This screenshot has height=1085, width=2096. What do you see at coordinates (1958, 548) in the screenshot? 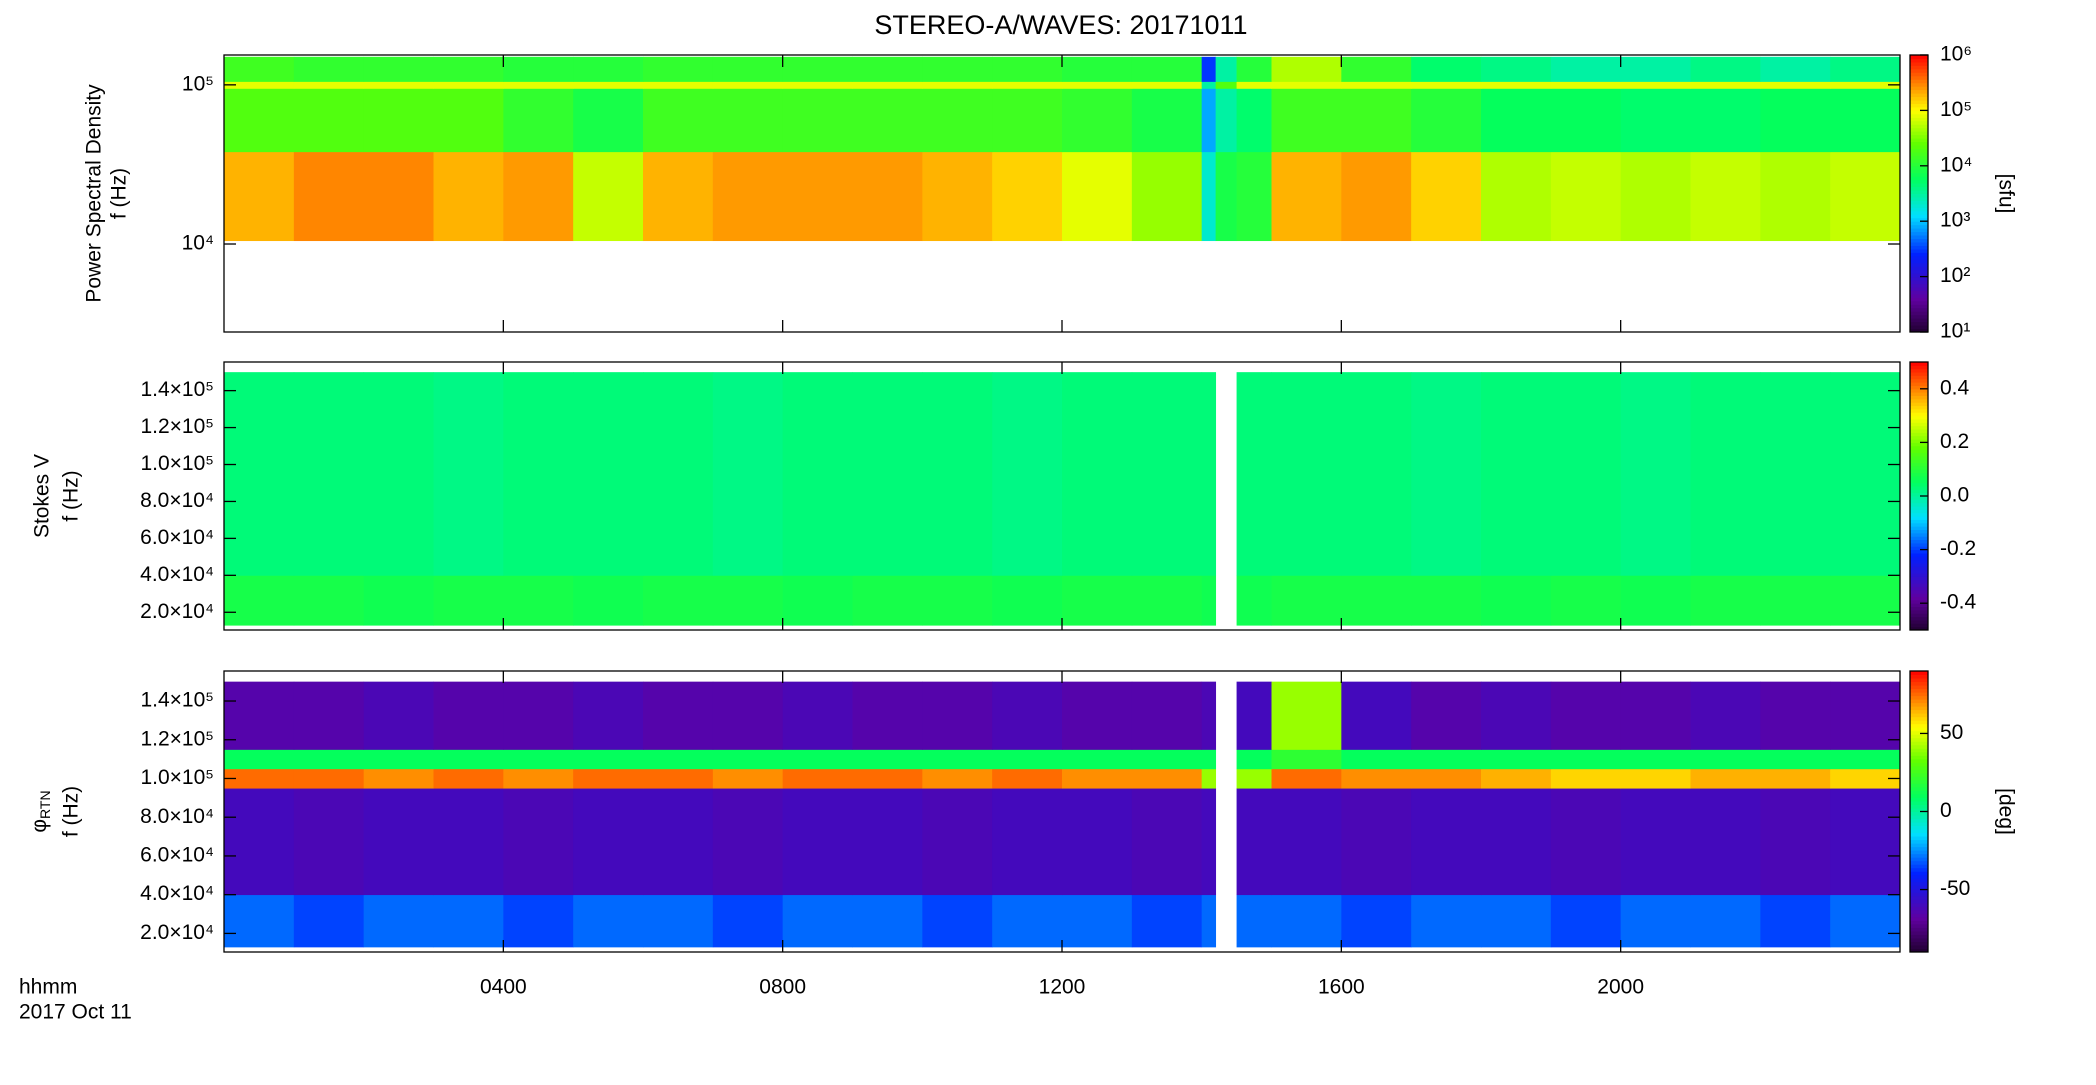
I see `colorbar-tick-label: -0.2` at bounding box center [1958, 548].